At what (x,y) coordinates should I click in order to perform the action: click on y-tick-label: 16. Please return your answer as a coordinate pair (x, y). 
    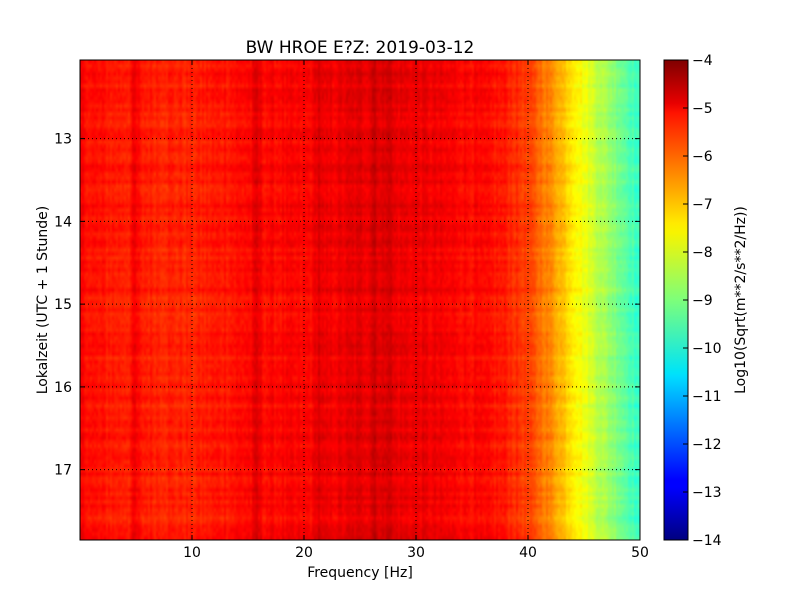
    Looking at the image, I should click on (63, 388).